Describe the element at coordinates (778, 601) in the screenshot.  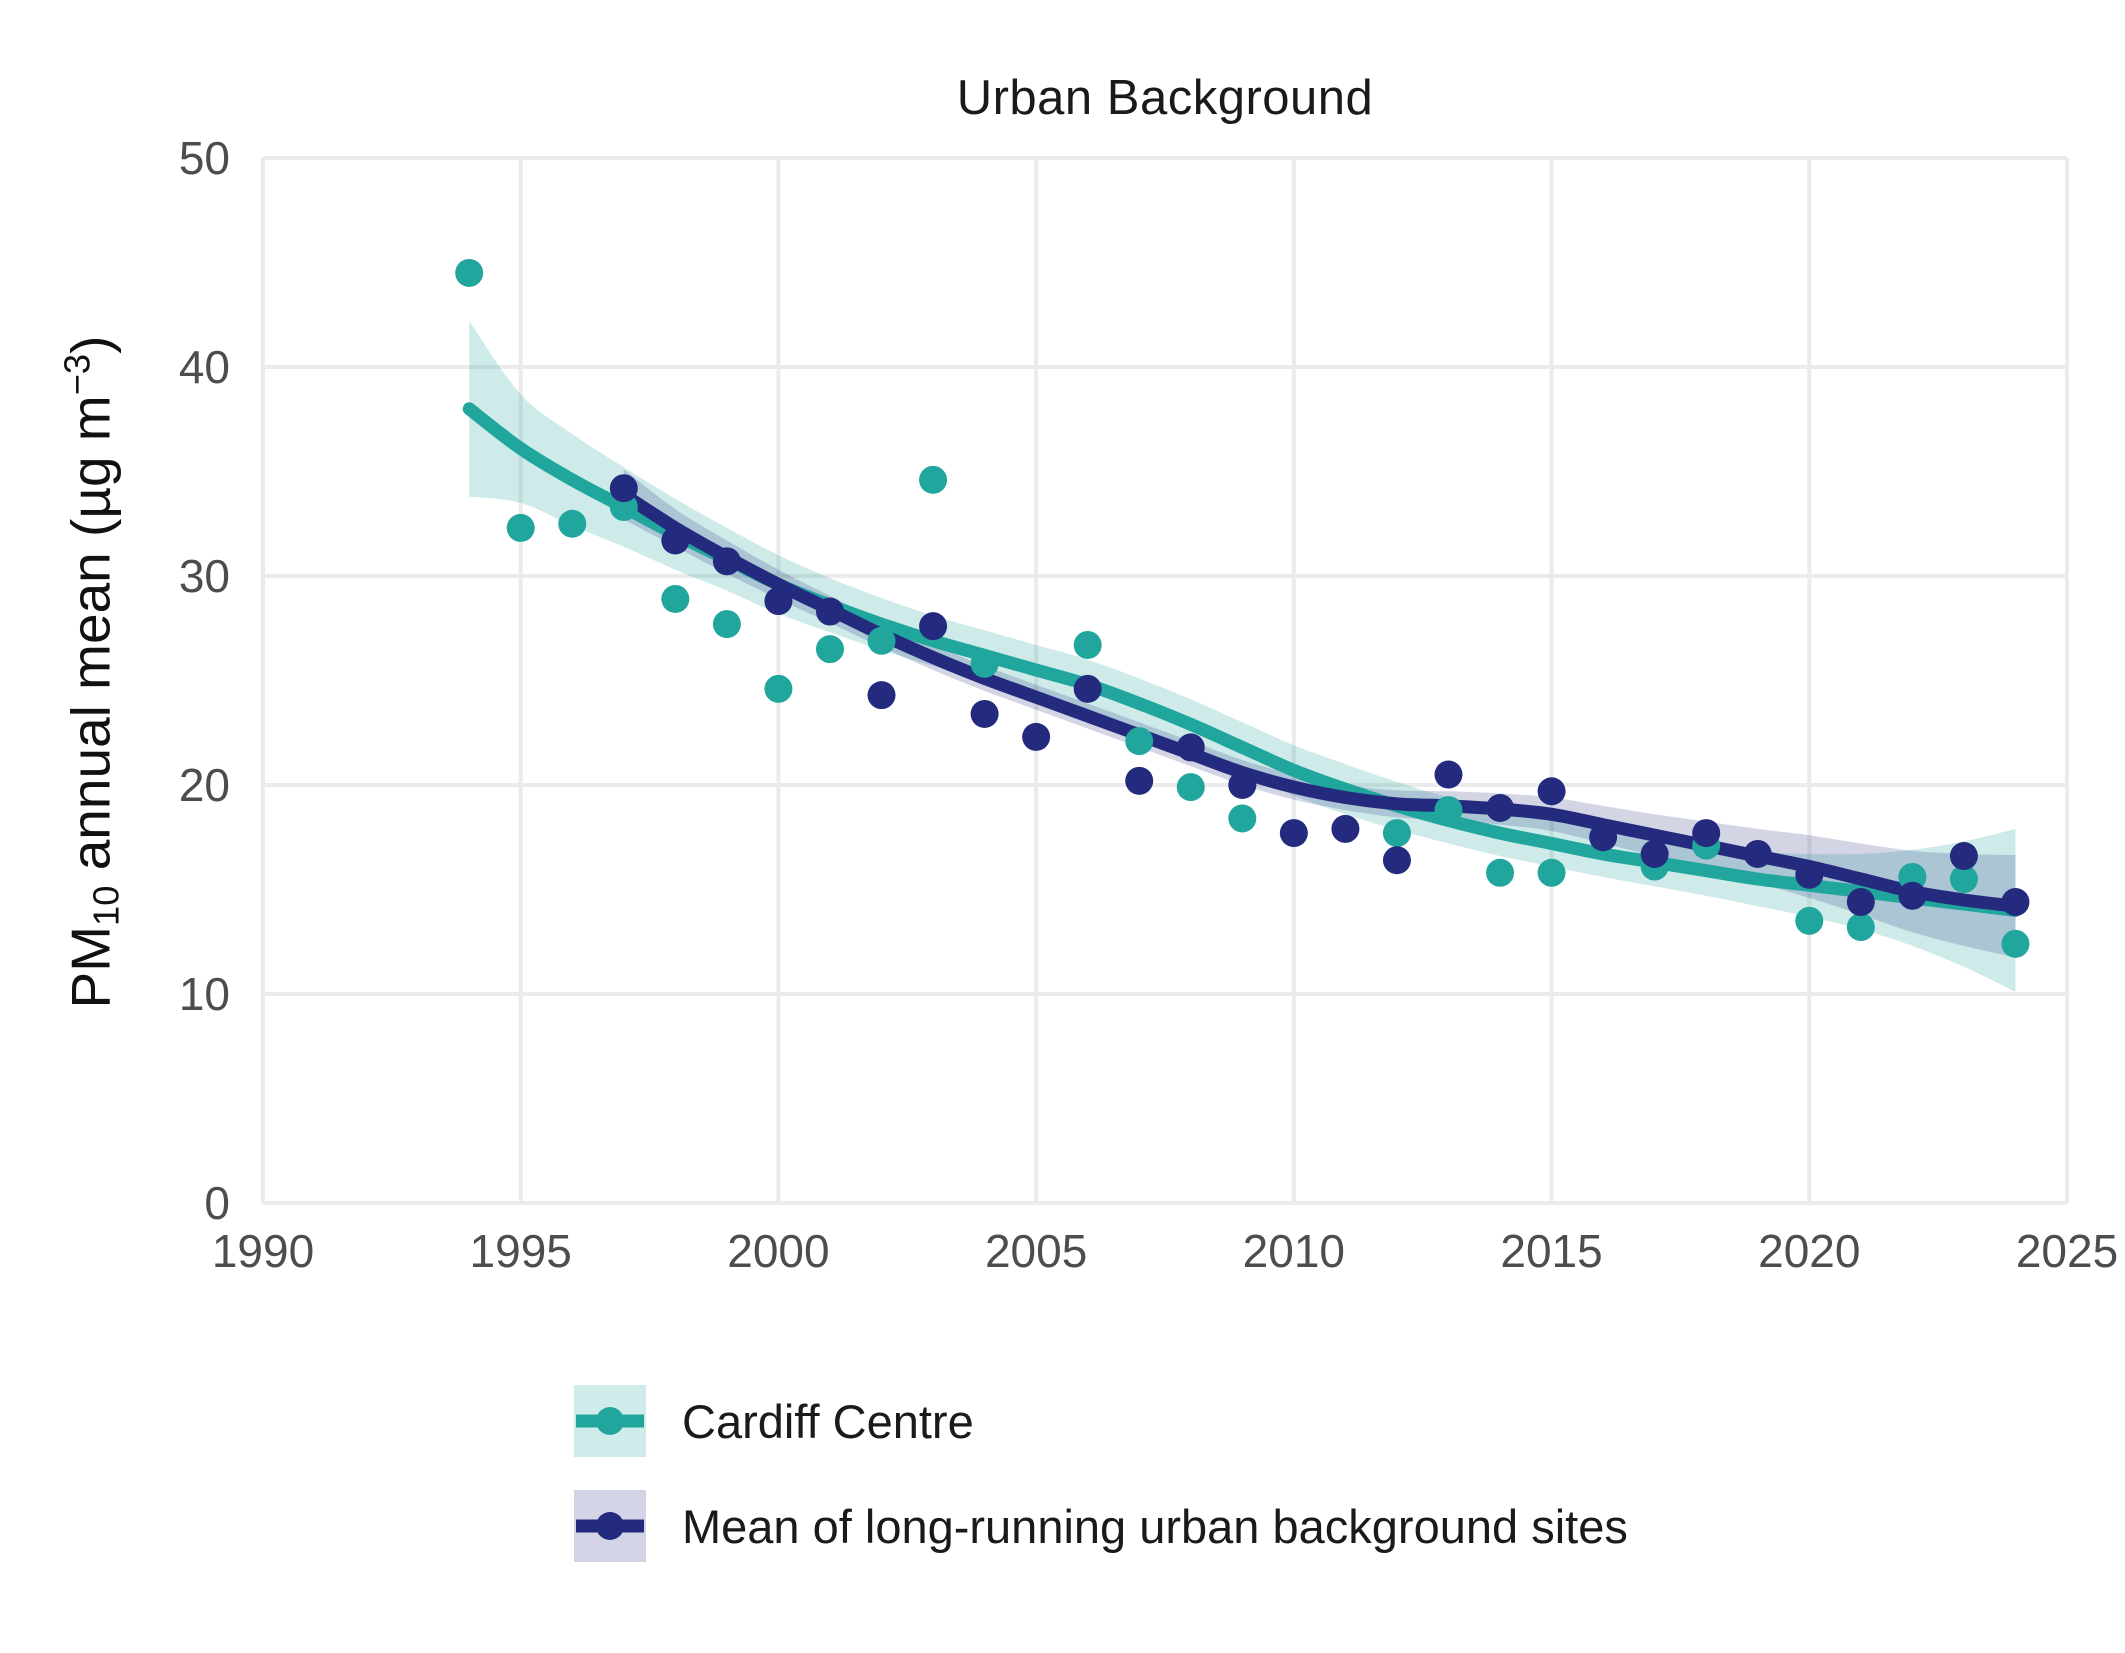
I see `point-mean-sites-2000` at that location.